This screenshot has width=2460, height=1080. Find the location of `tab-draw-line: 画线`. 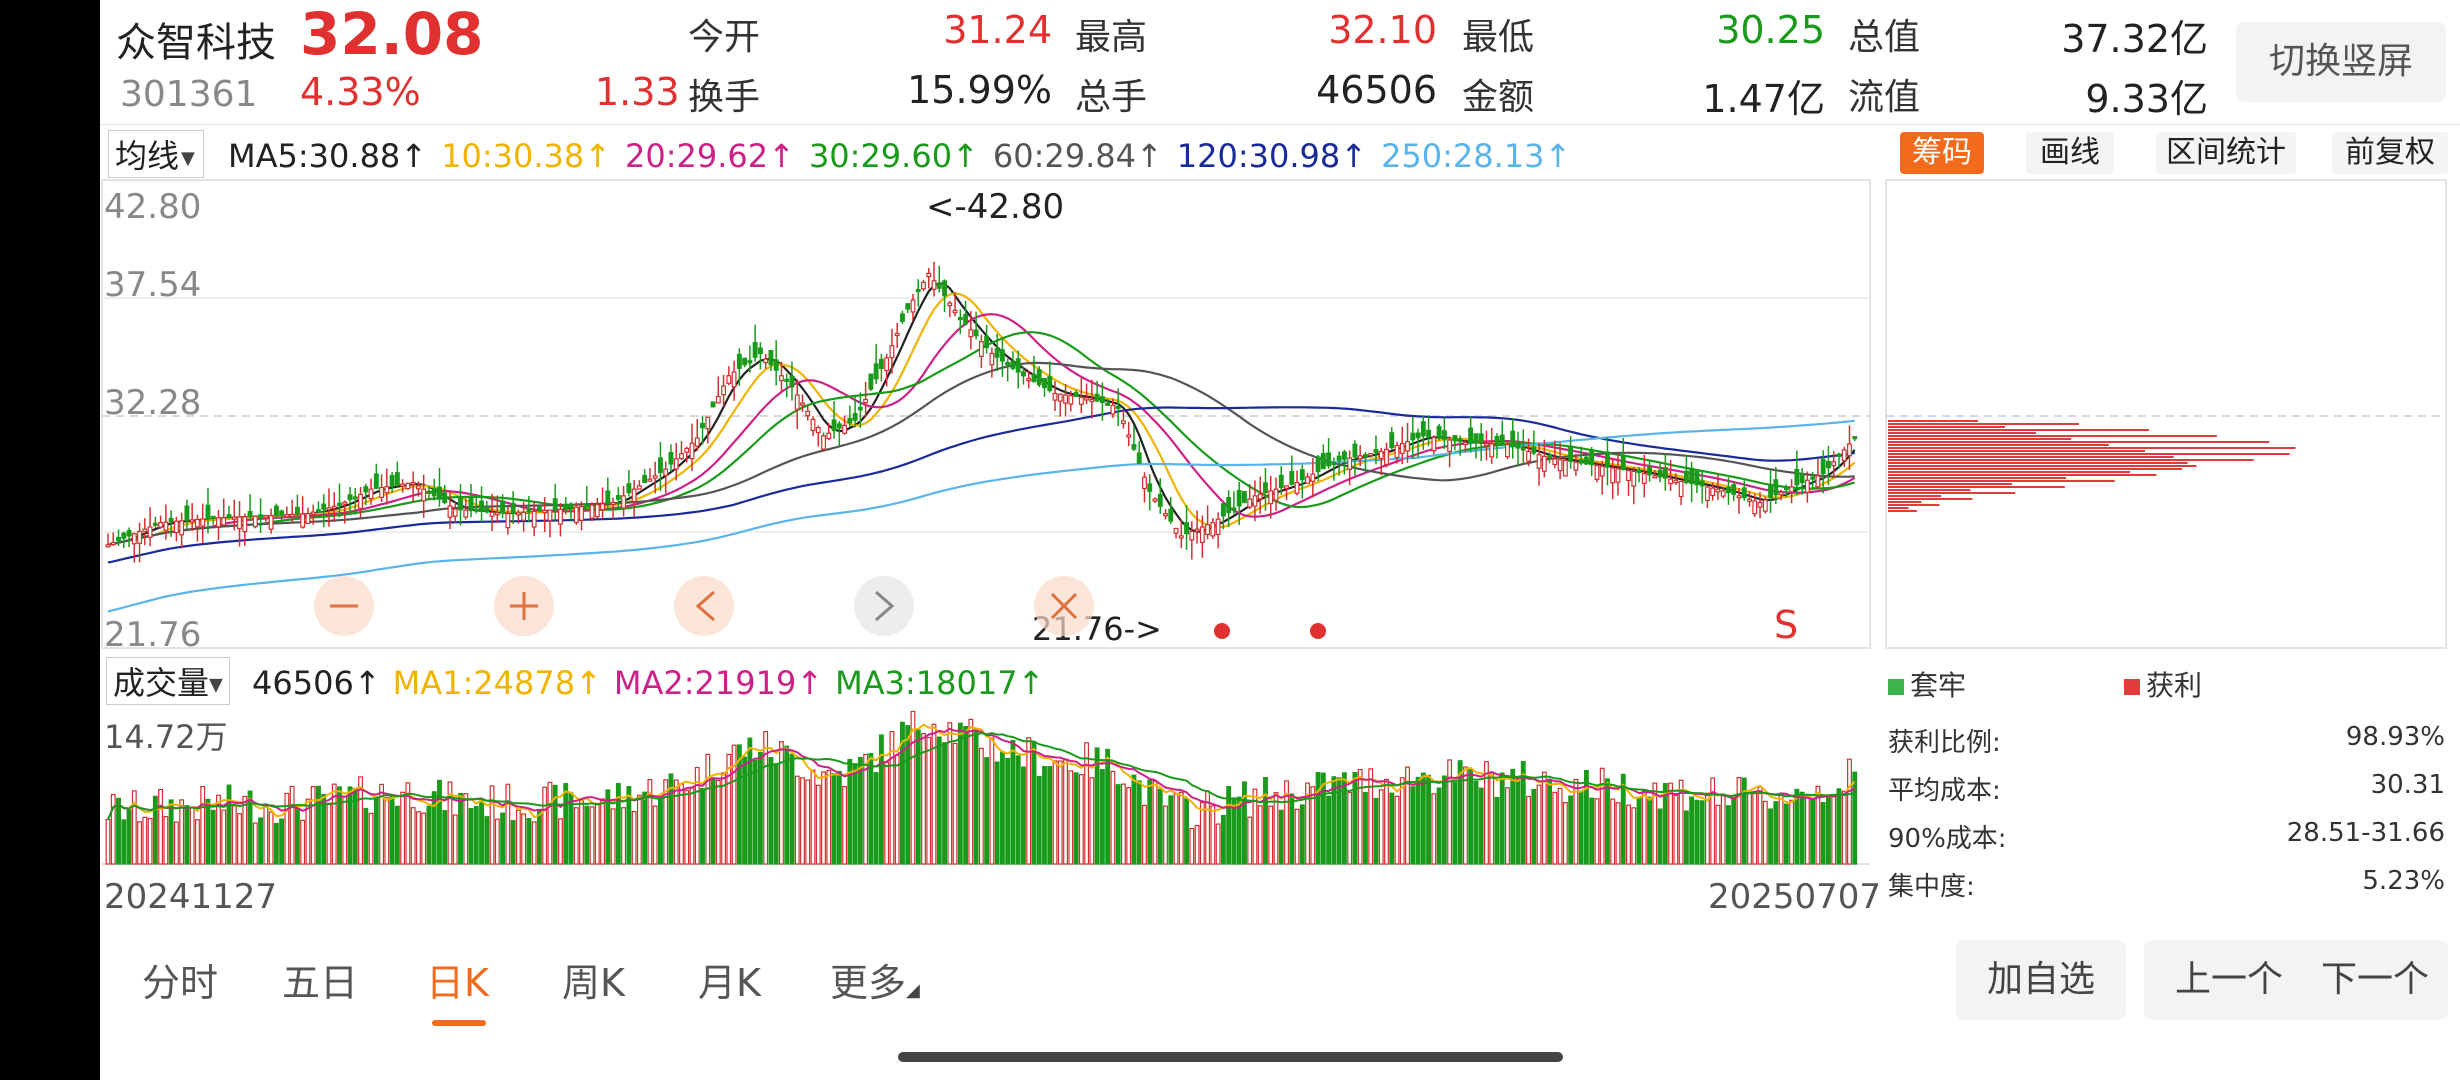

tab-draw-line: 画线 is located at coordinates (2070, 153).